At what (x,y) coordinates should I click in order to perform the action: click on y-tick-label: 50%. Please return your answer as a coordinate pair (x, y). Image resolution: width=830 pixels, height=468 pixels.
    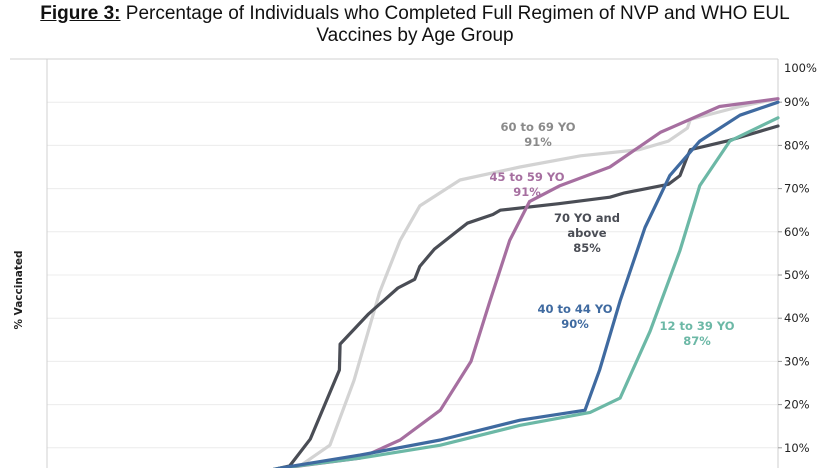
    Looking at the image, I should click on (797, 275).